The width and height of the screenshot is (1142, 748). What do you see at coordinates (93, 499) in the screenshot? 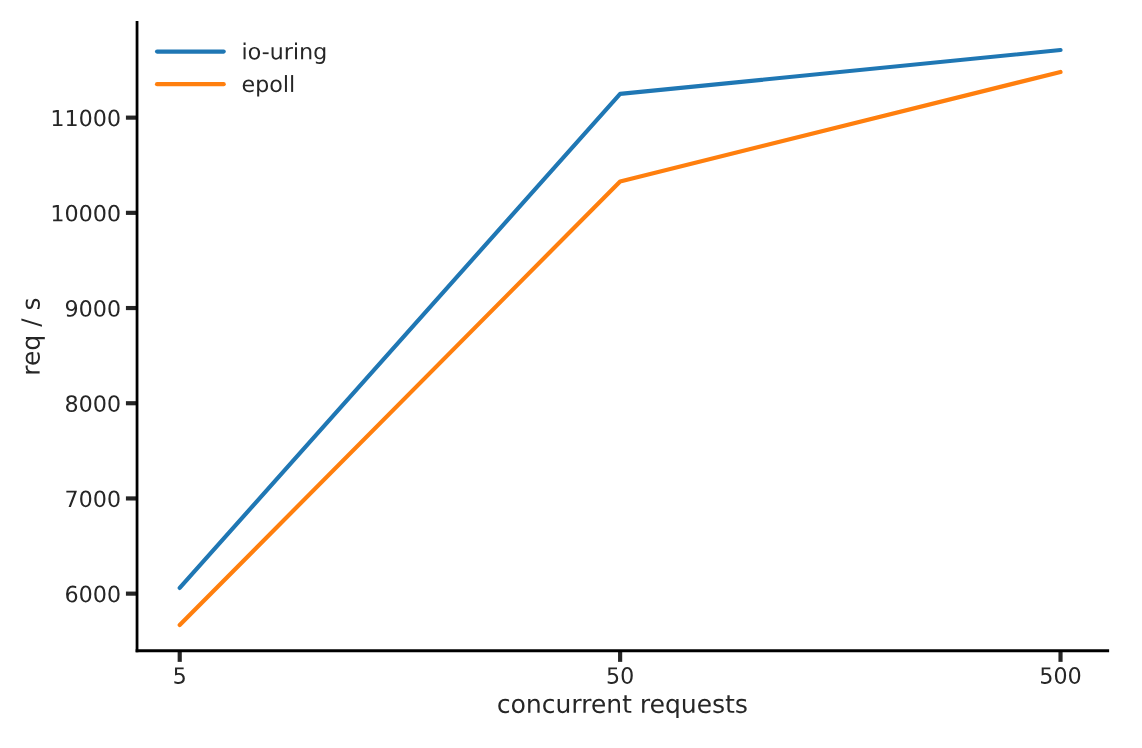
I see `y-tick-label: 7000` at bounding box center [93, 499].